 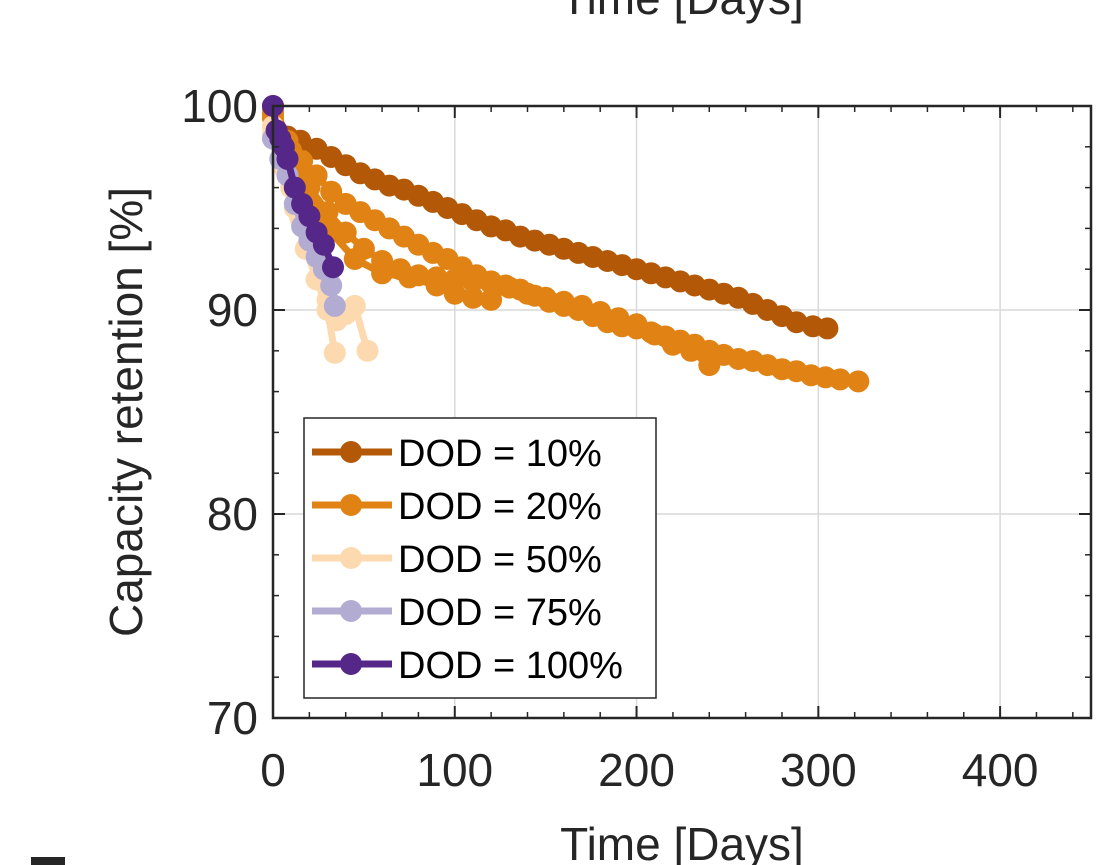 I want to click on legend-item-4: DOD = 100%, so click(x=467, y=666).